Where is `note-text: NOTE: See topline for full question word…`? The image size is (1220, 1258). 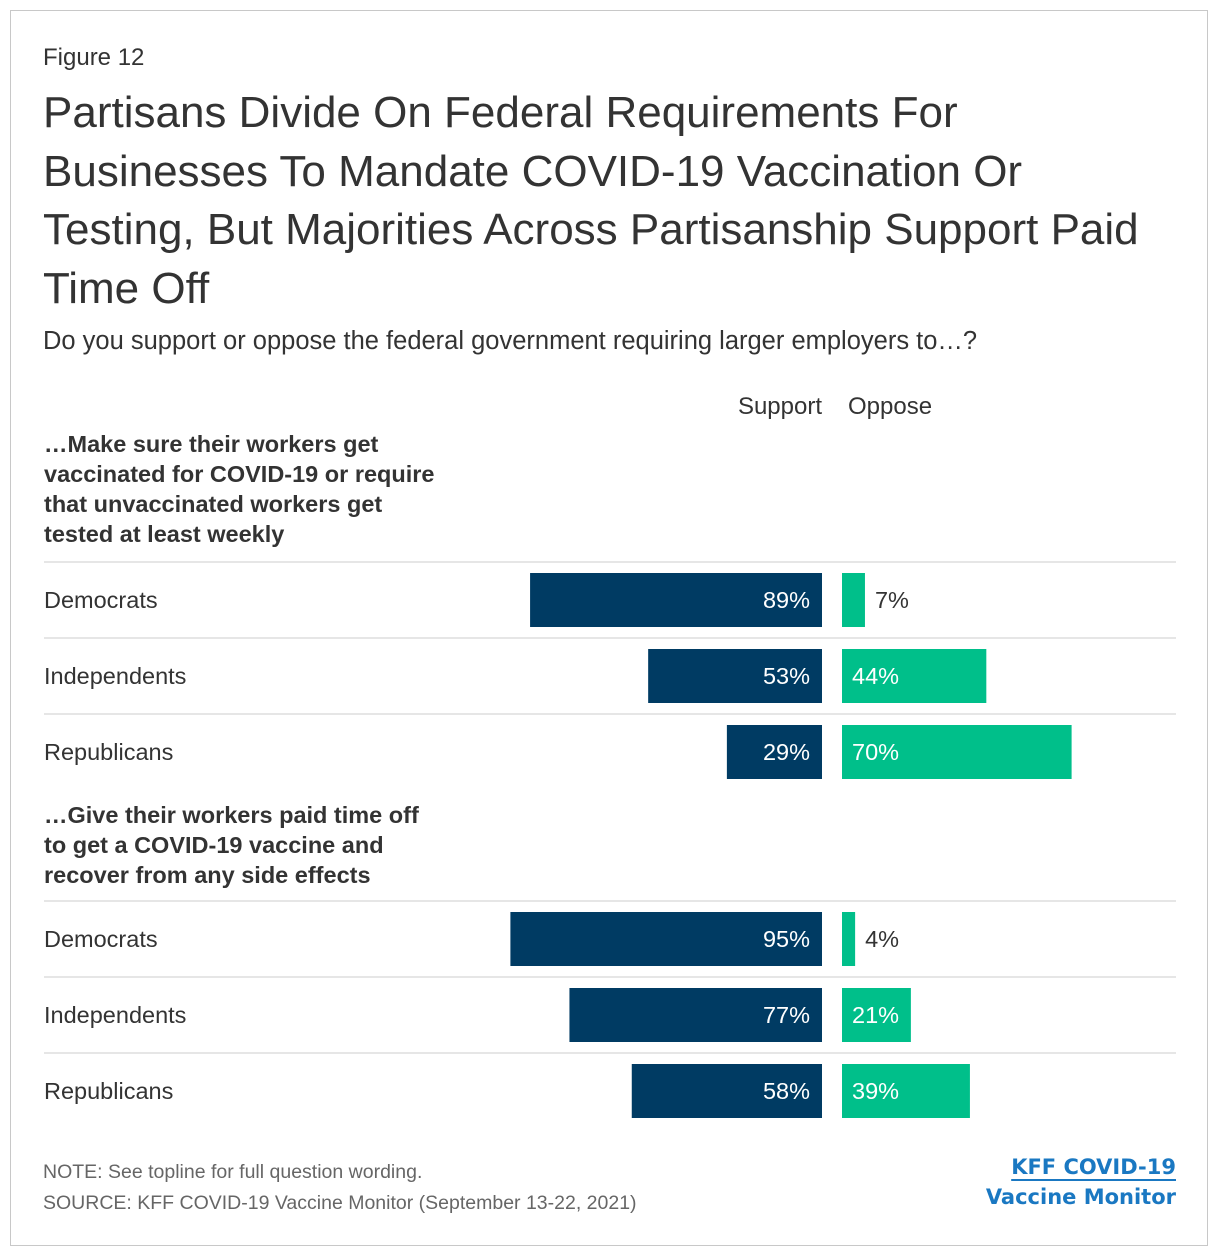 note-text: NOTE: See topline for full question word… is located at coordinates (233, 1172).